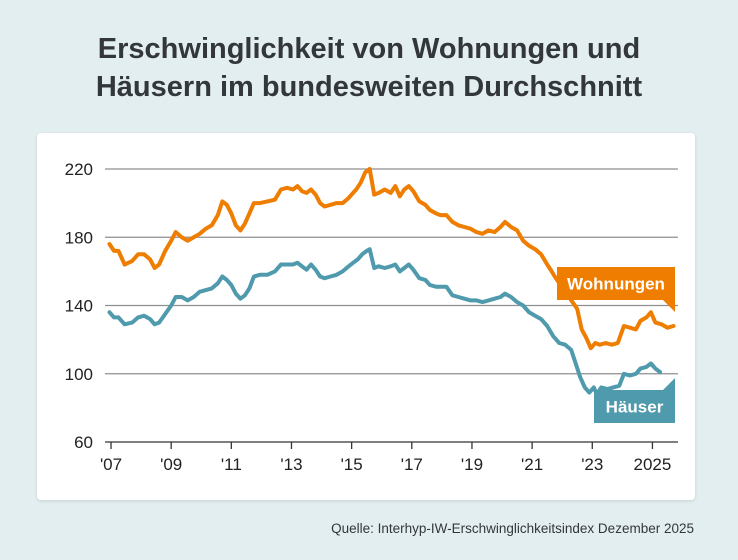  What do you see at coordinates (79, 374) in the screenshot?
I see `y-tick-label: 100` at bounding box center [79, 374].